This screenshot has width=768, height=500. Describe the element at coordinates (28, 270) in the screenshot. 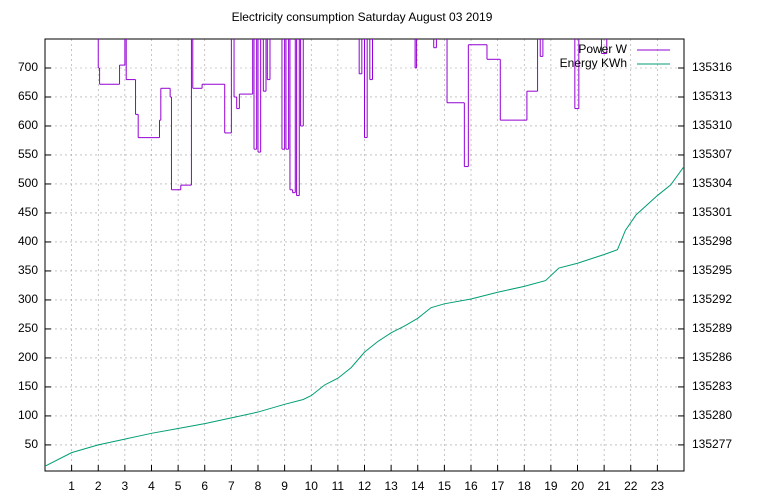

I see `y-tick-label: 350` at that location.